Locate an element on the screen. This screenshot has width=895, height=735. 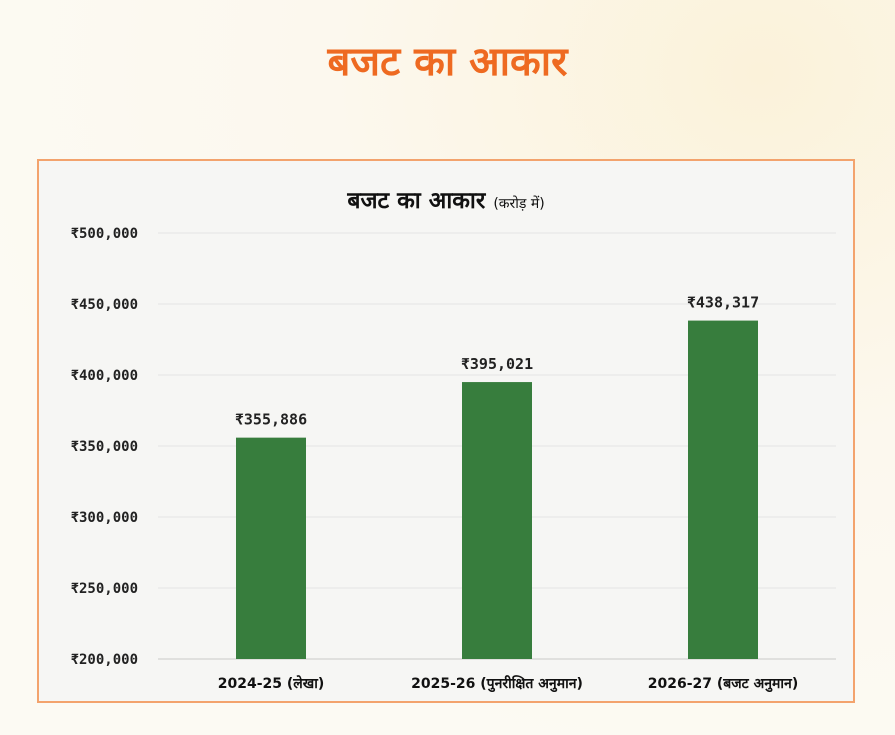
y-tick-label: ₹200,000 is located at coordinates (104, 660).